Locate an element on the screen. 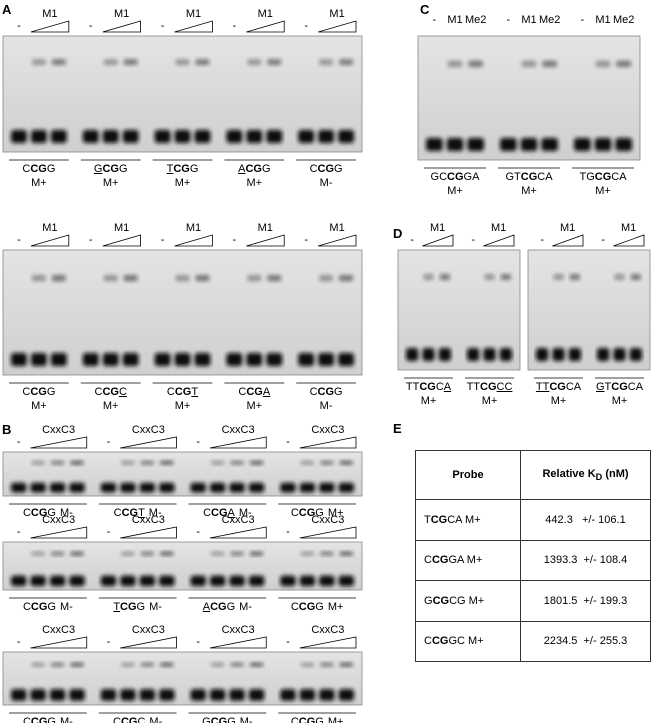 The height and width of the screenshot is (723, 655). probe-cell: CCGGA M+ is located at coordinates (468, 560).